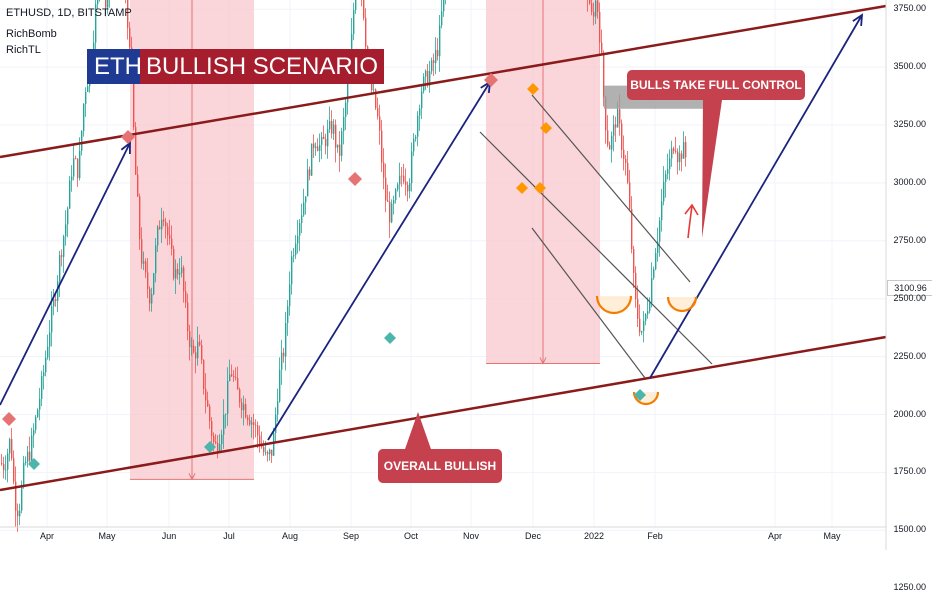  Describe the element at coordinates (169, 536) in the screenshot. I see `x-tick-label: Jun` at that location.